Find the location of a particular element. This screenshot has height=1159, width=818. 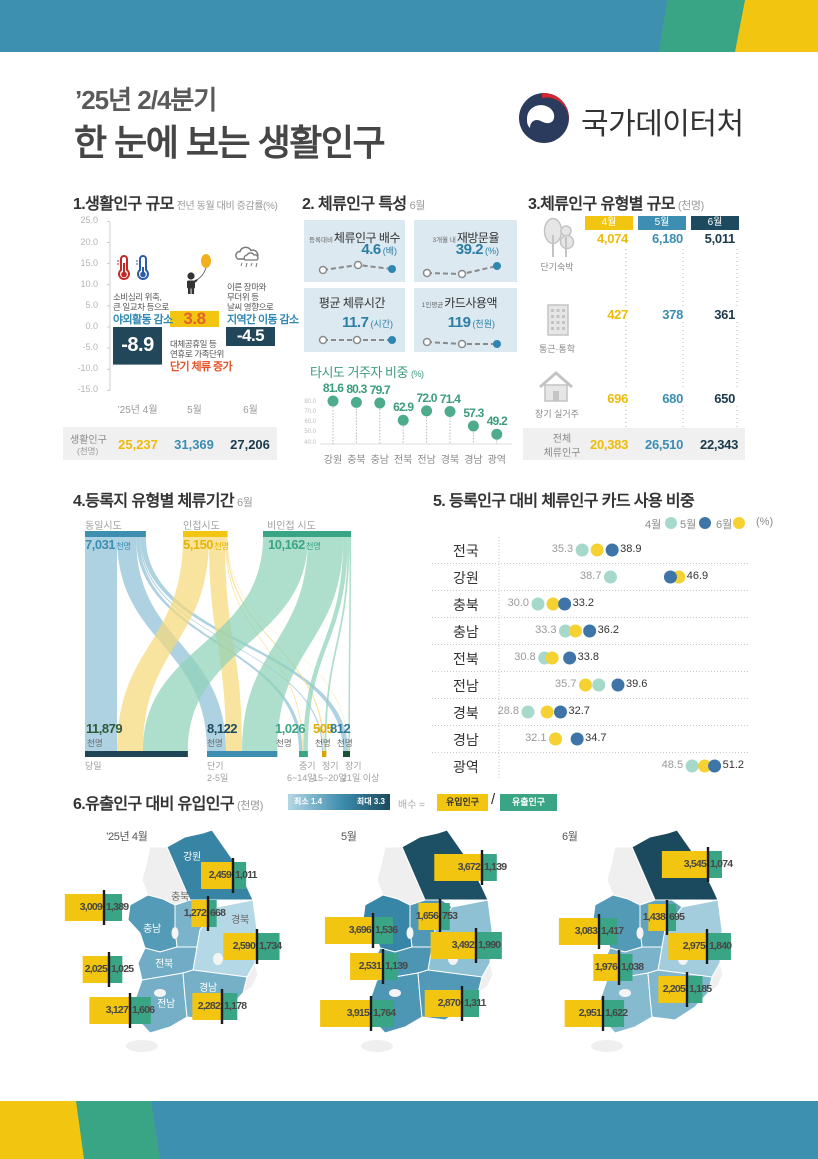

month-header-apr: 4월 is located at coordinates (609, 223).